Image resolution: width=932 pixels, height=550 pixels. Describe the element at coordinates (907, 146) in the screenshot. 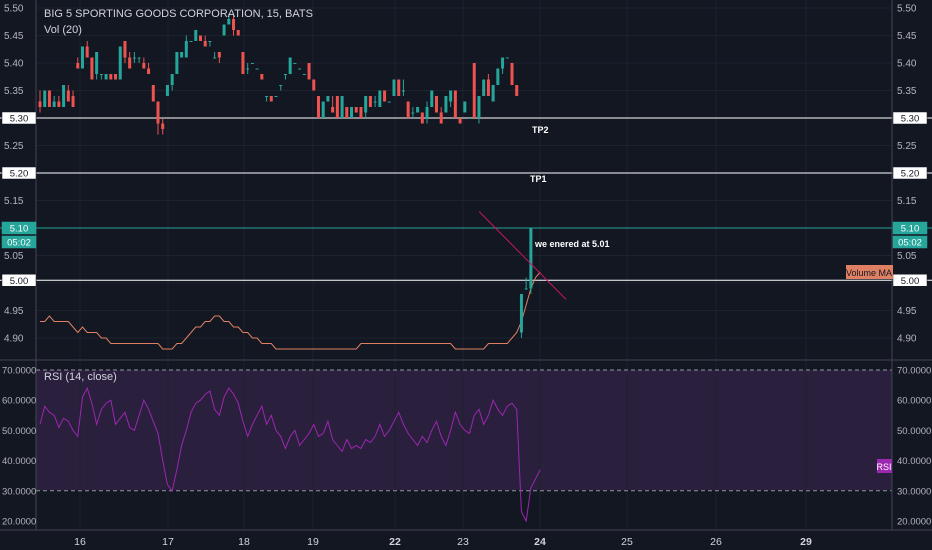

I see `price-tick-label-right: 5.25` at that location.